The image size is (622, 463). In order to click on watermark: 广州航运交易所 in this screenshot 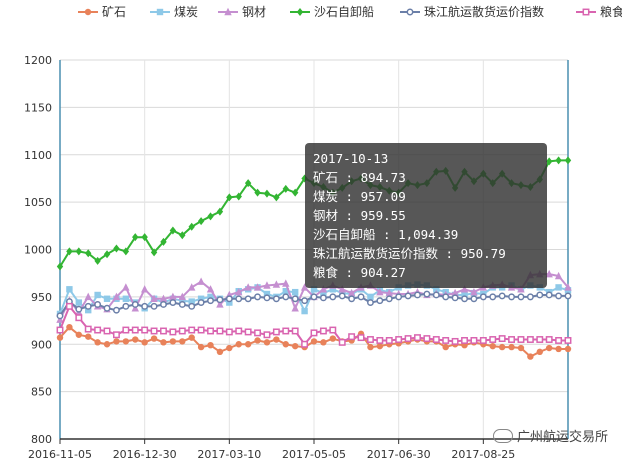, I will do `click(550, 435)`.